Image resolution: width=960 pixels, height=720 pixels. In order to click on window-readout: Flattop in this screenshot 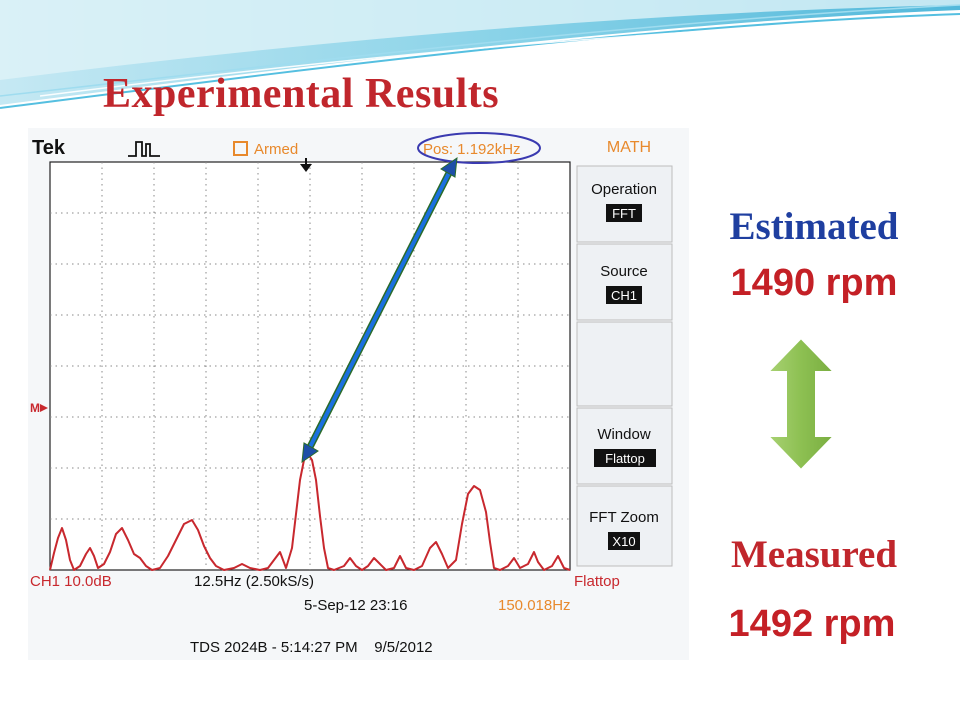, I will do `click(597, 581)`.